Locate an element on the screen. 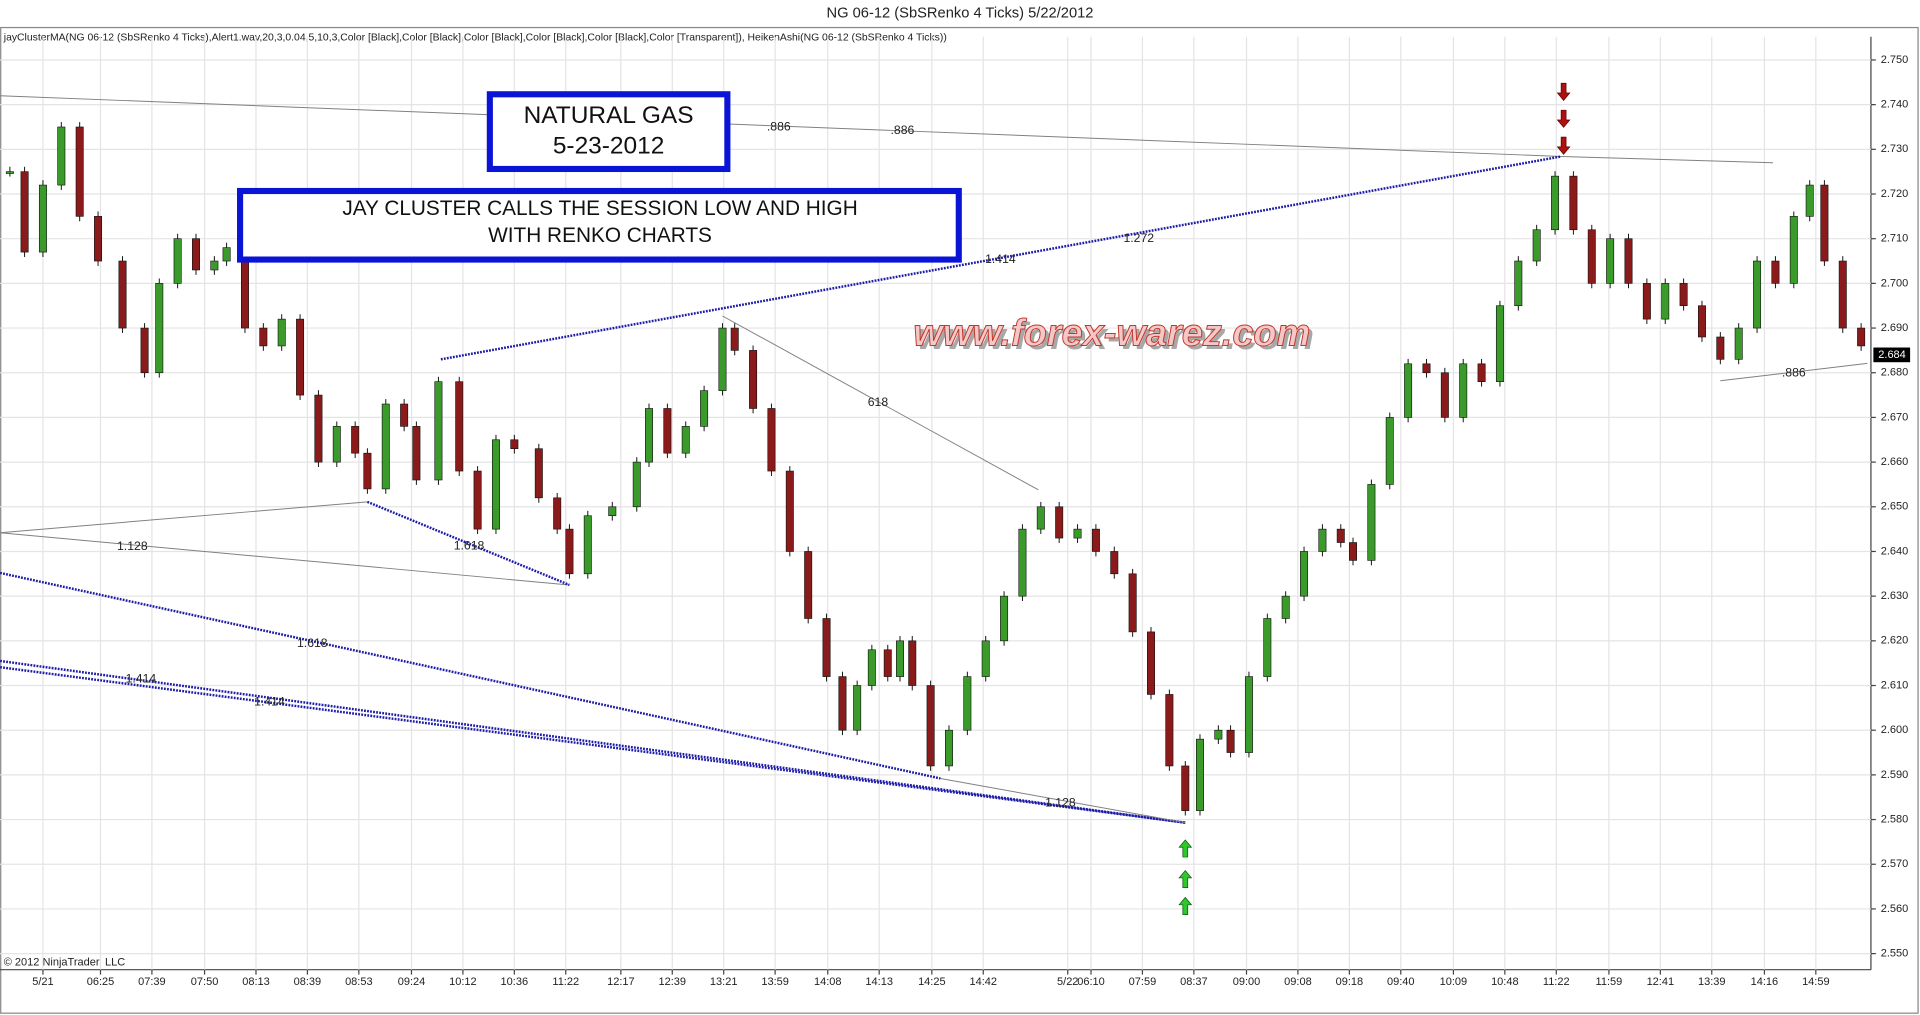  y-tick-label: 2.700 is located at coordinates (1895, 283).